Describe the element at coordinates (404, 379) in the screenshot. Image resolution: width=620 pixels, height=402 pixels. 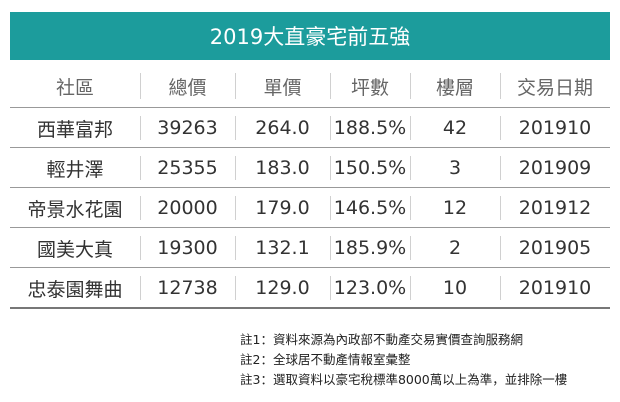
I see `note: 註3：選取資料以豪宅稅標準8000萬以上為準，並排除一樓` at that location.